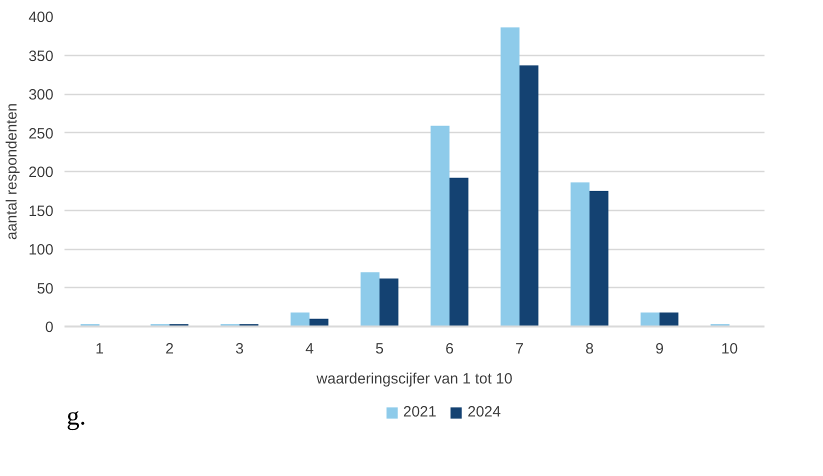 The height and width of the screenshot is (476, 823). Describe the element at coordinates (449, 349) in the screenshot. I see `x-tick-label: 6` at that location.